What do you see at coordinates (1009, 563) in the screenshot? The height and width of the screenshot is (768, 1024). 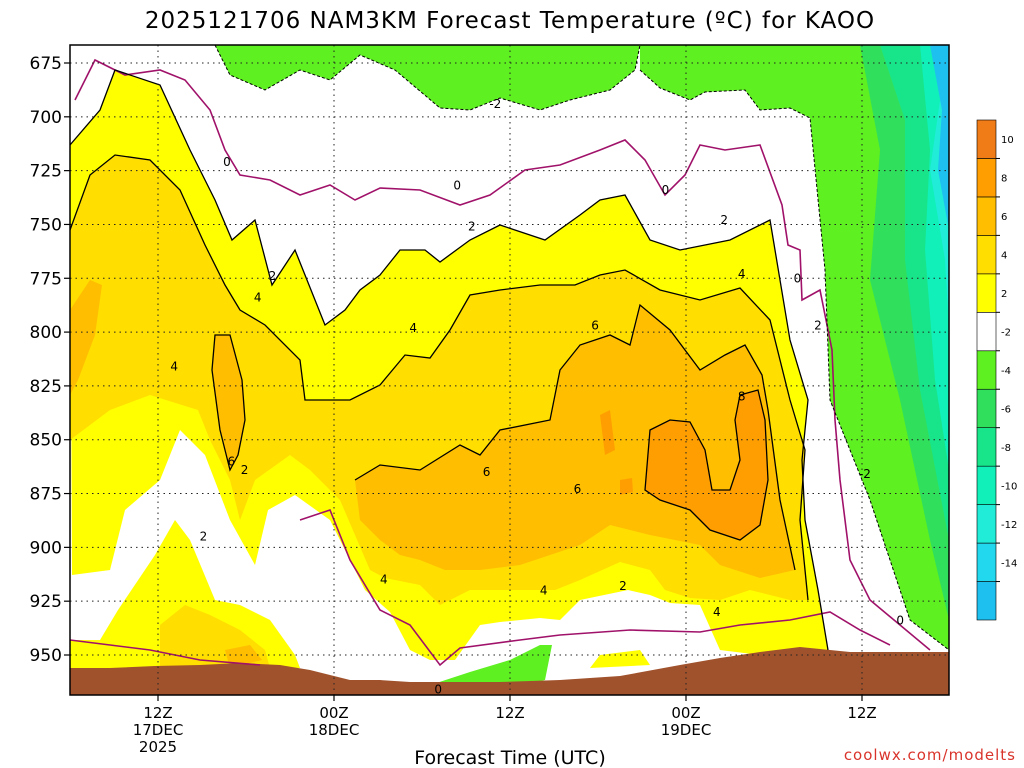 I see `colorbar-label: -14` at bounding box center [1009, 563].